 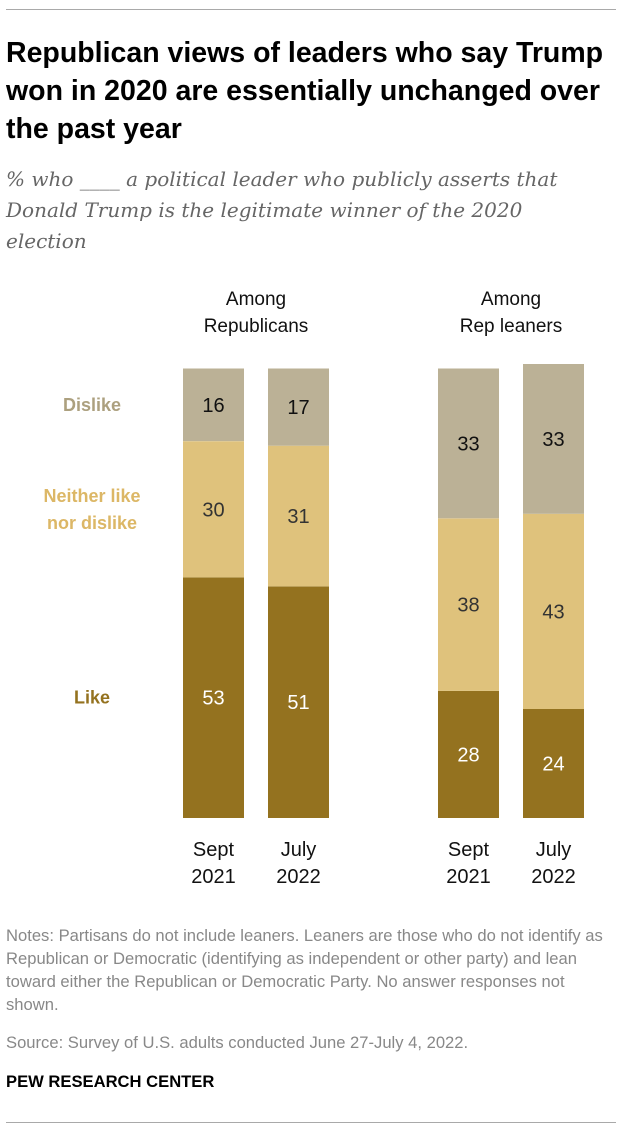 I want to click on bar-segment-dislike-g1-b2, so click(x=298, y=407).